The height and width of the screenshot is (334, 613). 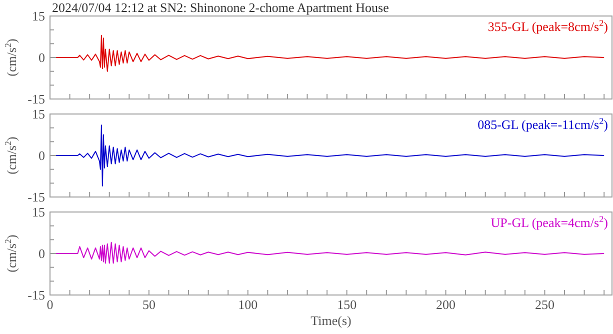 I want to click on series-label: UP-GL (peak=4cm/s$^{2}$), so click(x=549, y=222).